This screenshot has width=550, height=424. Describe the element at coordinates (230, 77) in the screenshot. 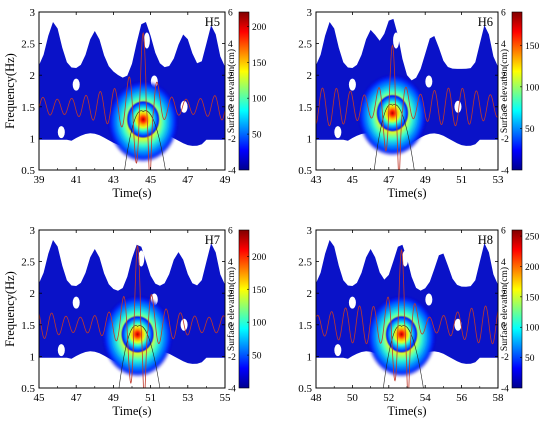

I see `right-tick-label: 2` at that location.